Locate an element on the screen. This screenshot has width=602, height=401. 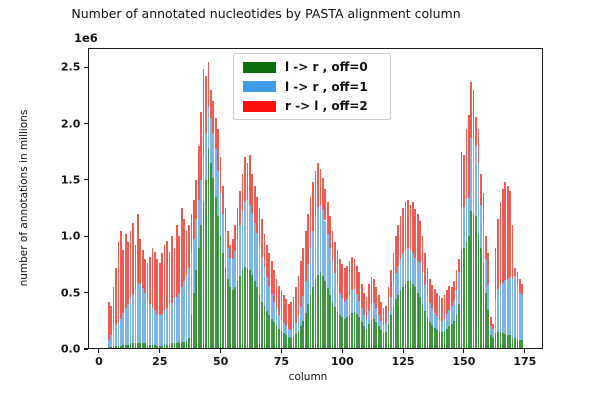
y-tick-label: 1.0 is located at coordinates (70, 236).